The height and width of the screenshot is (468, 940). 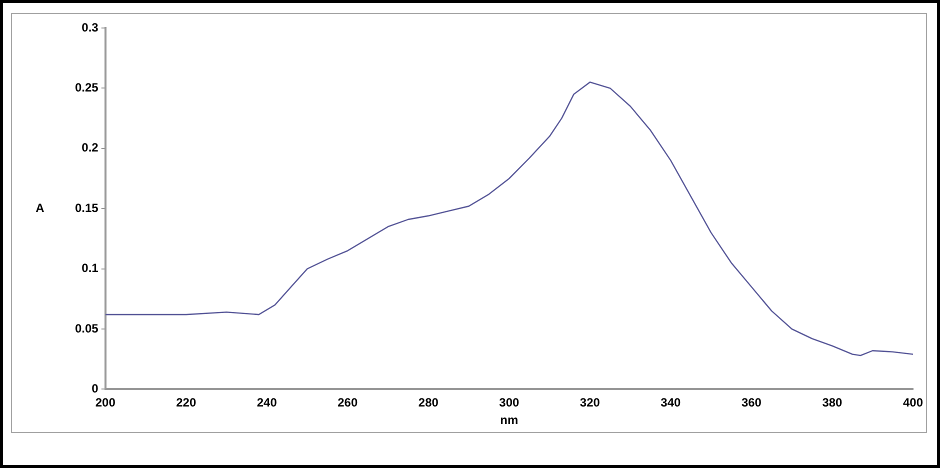 What do you see at coordinates (751, 403) in the screenshot?
I see `x-tick-label: 360` at bounding box center [751, 403].